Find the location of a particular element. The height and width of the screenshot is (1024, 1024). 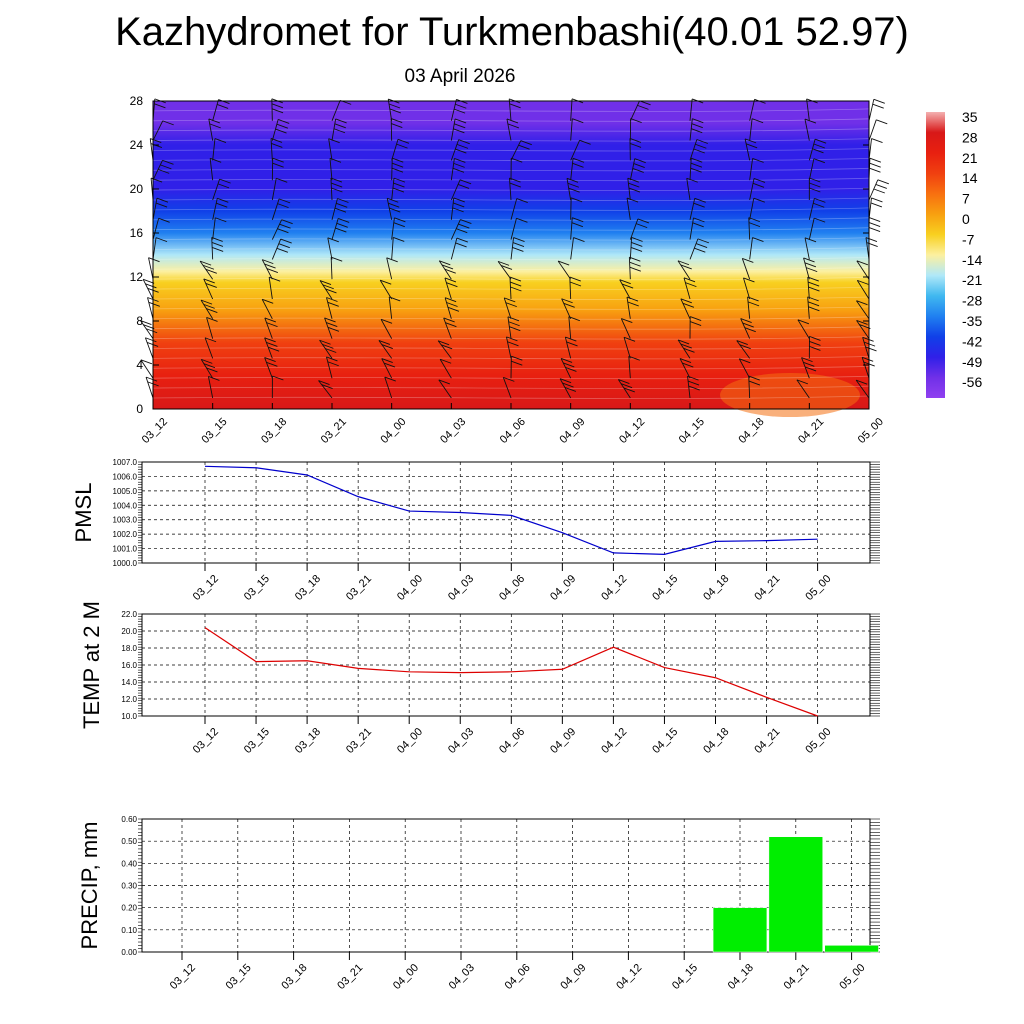

y-tick-label: 1000.0 is located at coordinates (125, 563).